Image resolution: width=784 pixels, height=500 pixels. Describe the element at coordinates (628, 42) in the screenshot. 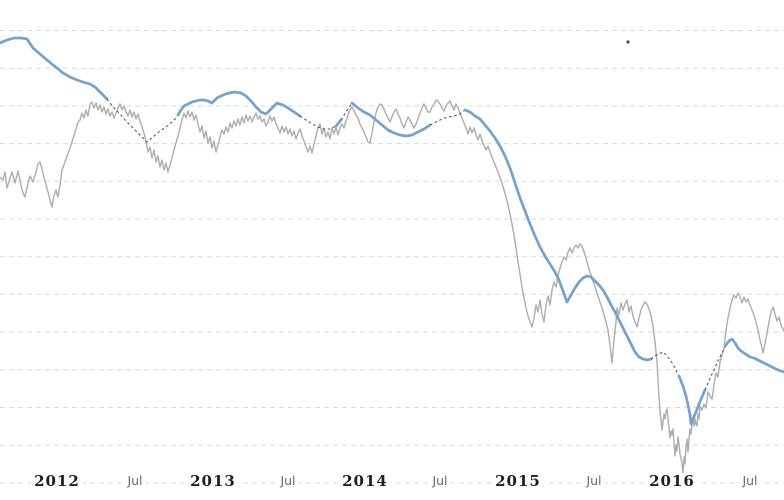

I see `artifact-dot` at that location.